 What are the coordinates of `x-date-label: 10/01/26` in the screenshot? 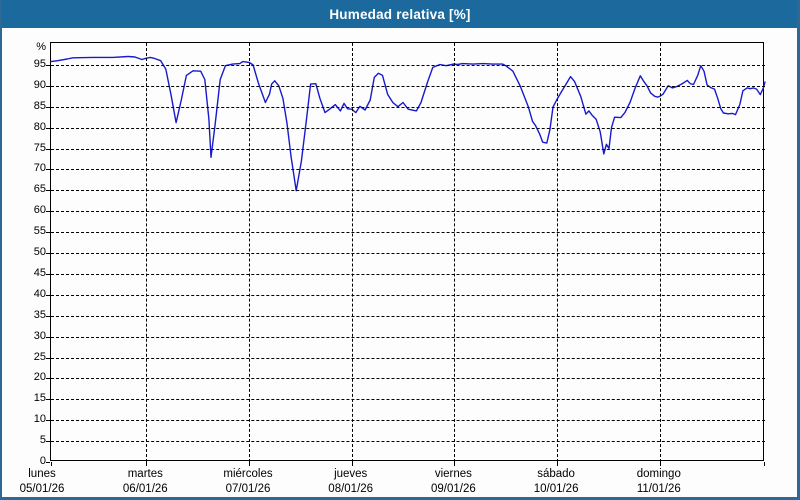 It's located at (556, 489).